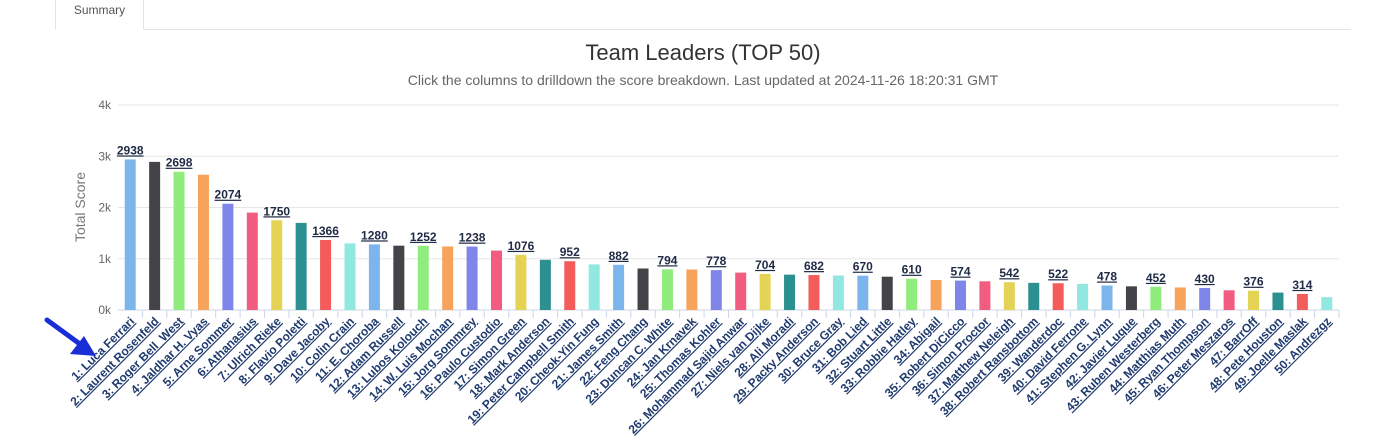 The image size is (1381, 445). Describe the element at coordinates (570, 252) in the screenshot. I see `data-label: 952` at that location.